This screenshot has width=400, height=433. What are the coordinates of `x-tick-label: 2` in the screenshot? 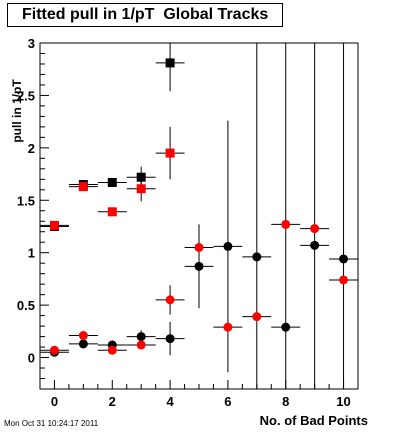 It's located at (112, 401).